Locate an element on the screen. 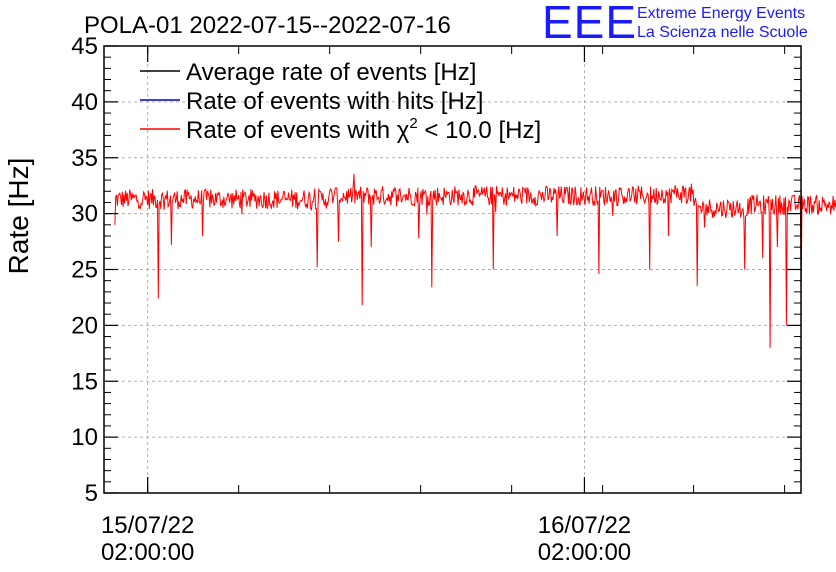 The width and height of the screenshot is (836, 572). legend-label-2: Rate of events with χ2 < 10.0 [Hz] is located at coordinates (363, 129).